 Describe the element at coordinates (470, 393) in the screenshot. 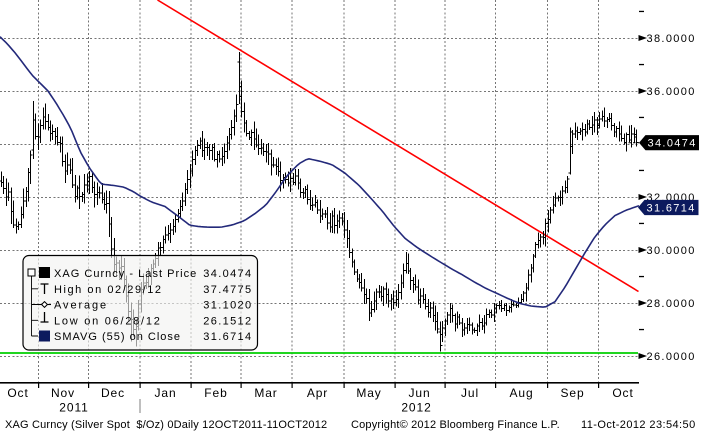

I see `svg-text: Jul` at that location.